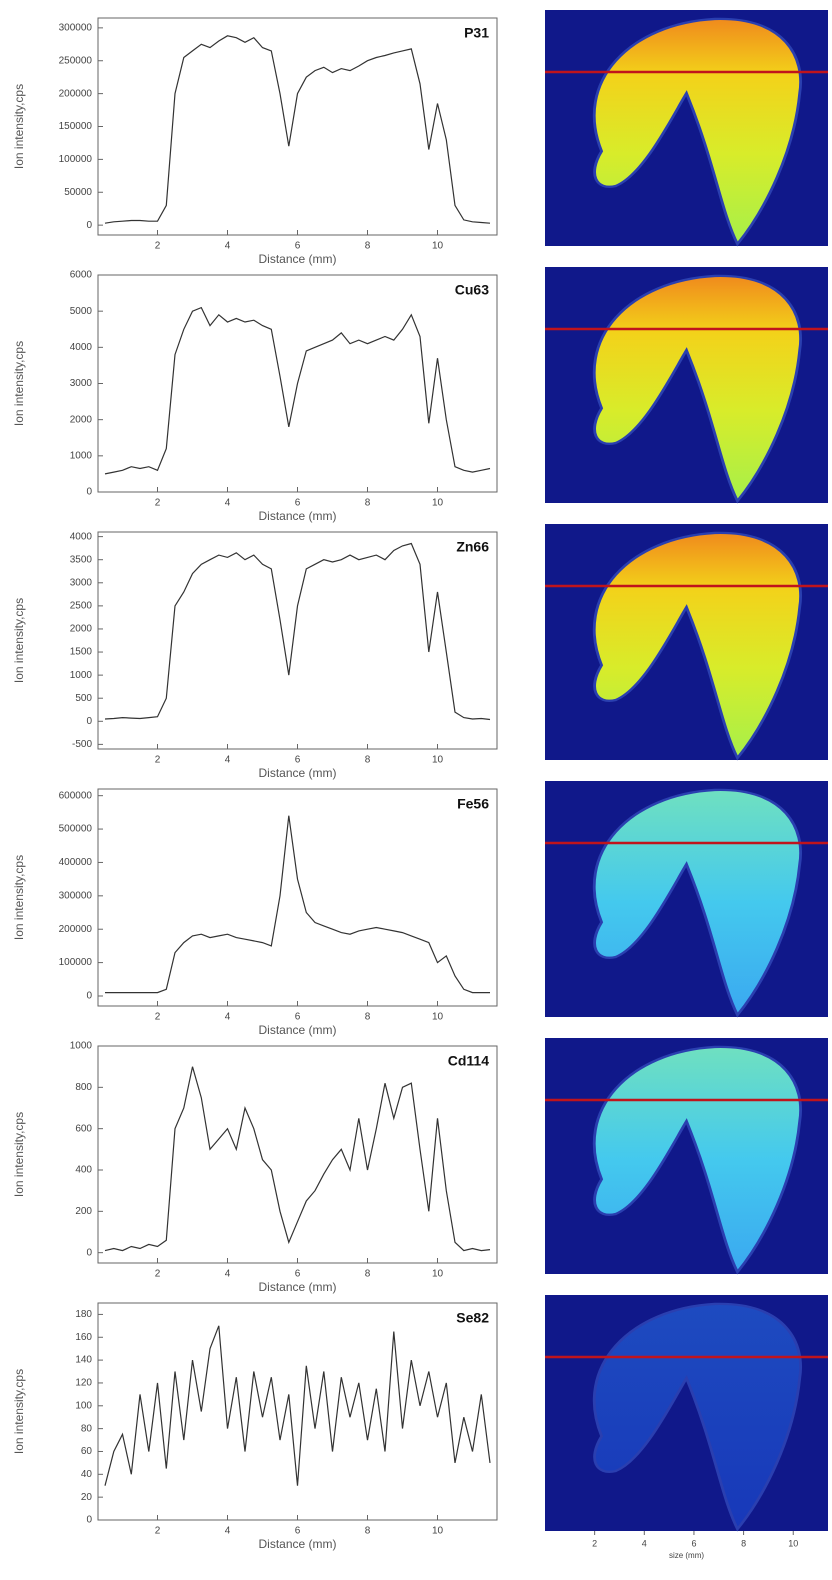 This screenshot has width=832, height=1580. I want to click on chart-title: Cu63, so click(472, 290).